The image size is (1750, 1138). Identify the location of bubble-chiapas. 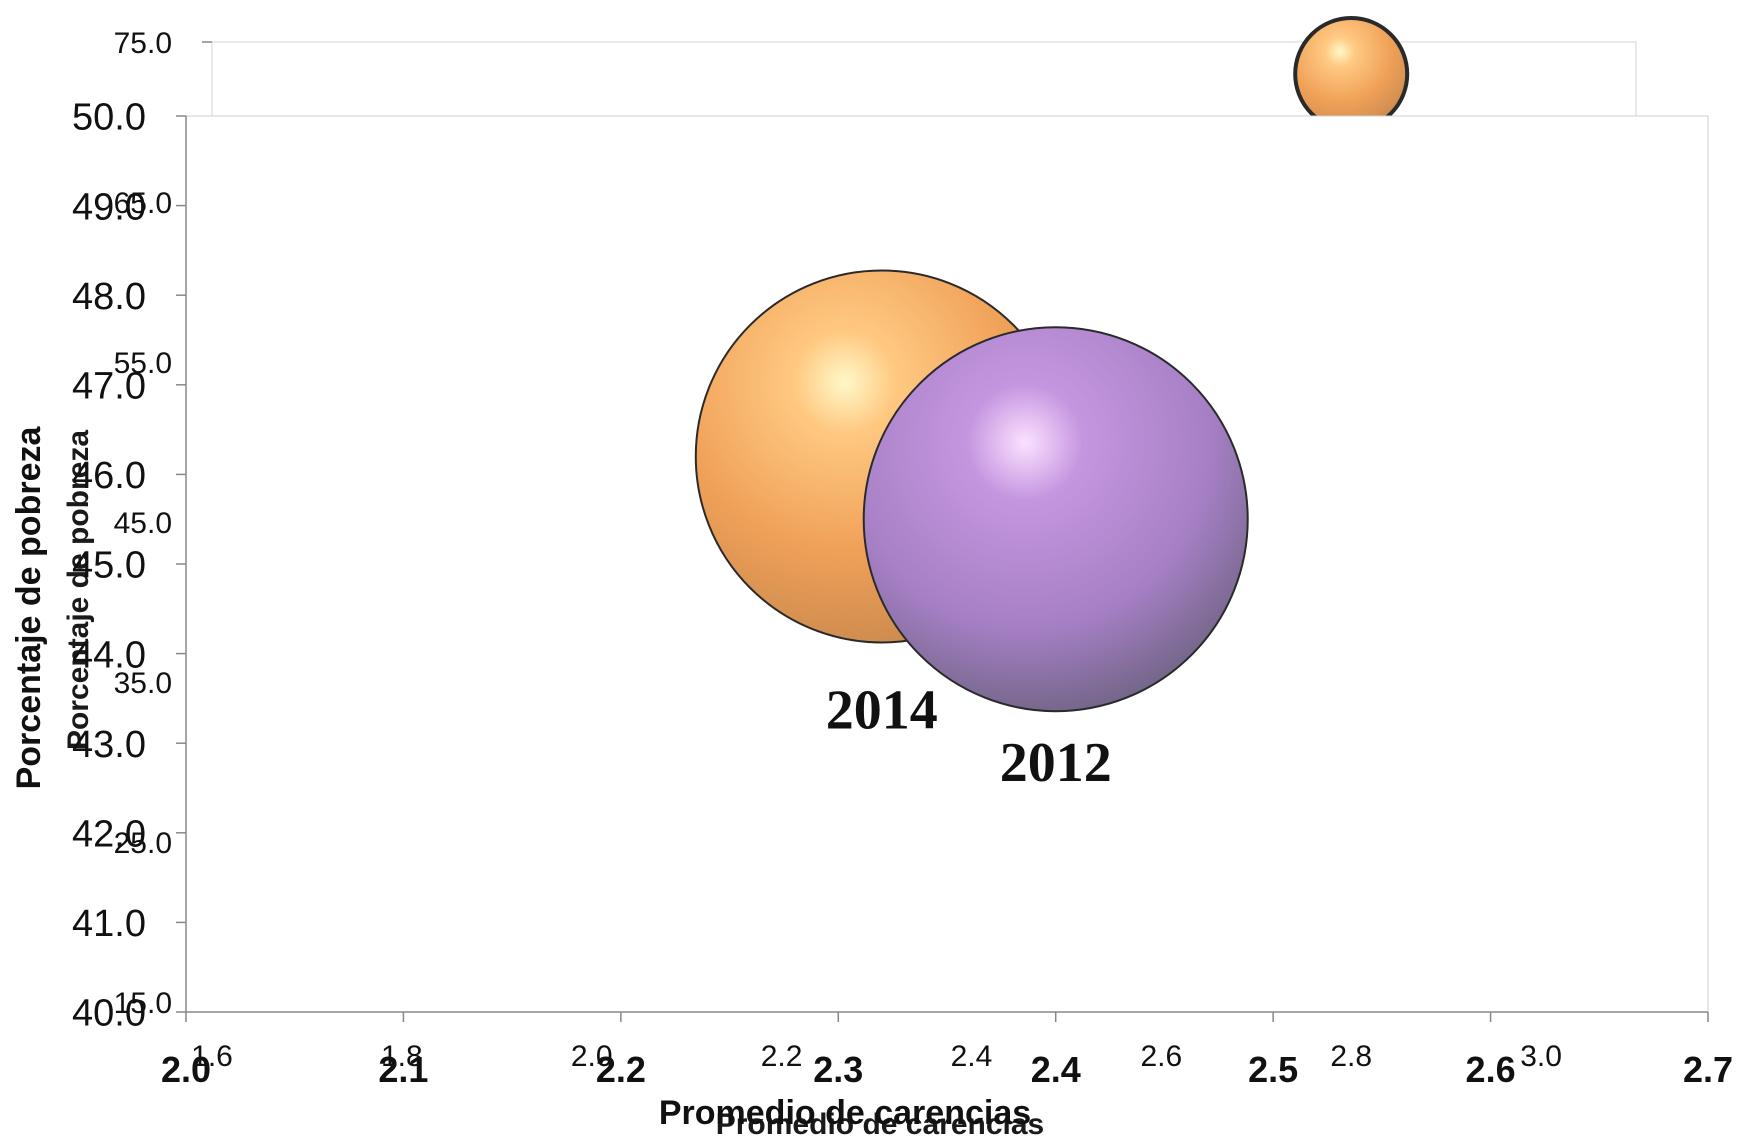
(1351, 74).